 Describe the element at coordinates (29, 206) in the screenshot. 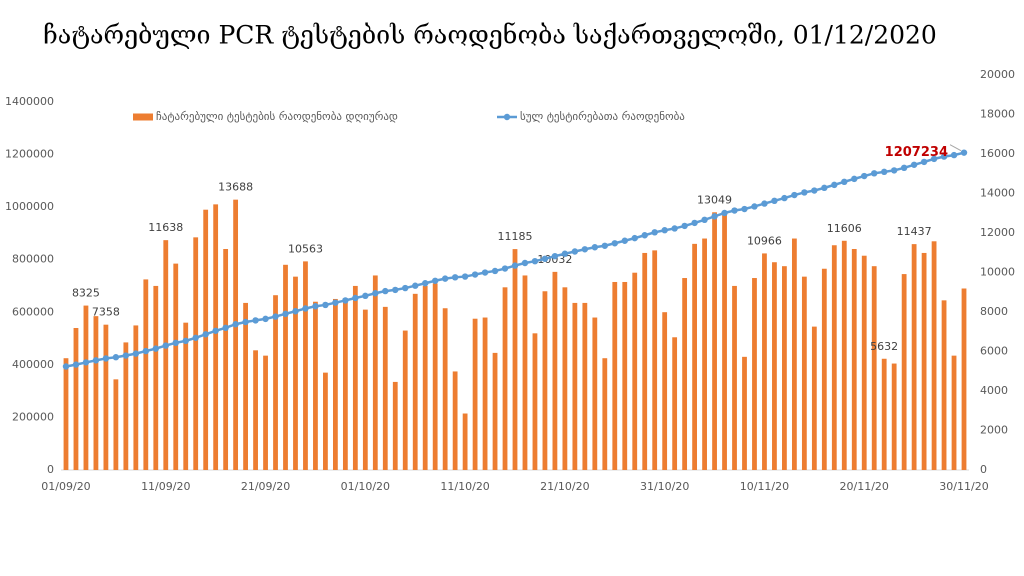

I see `y-tick-label: 1000000` at that location.